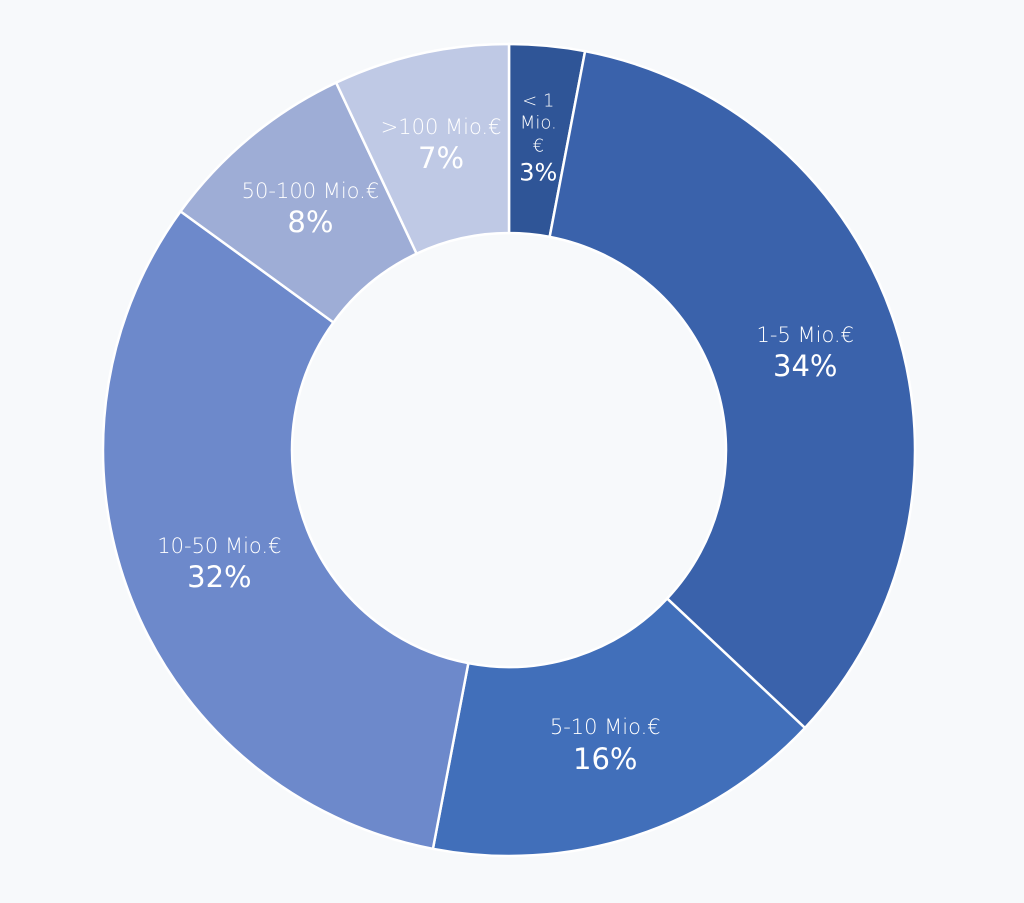 Image resolution: width=1024 pixels, height=903 pixels. Describe the element at coordinates (805, 334) in the screenshot. I see `category-label: 1-5 Mio.€` at that location.